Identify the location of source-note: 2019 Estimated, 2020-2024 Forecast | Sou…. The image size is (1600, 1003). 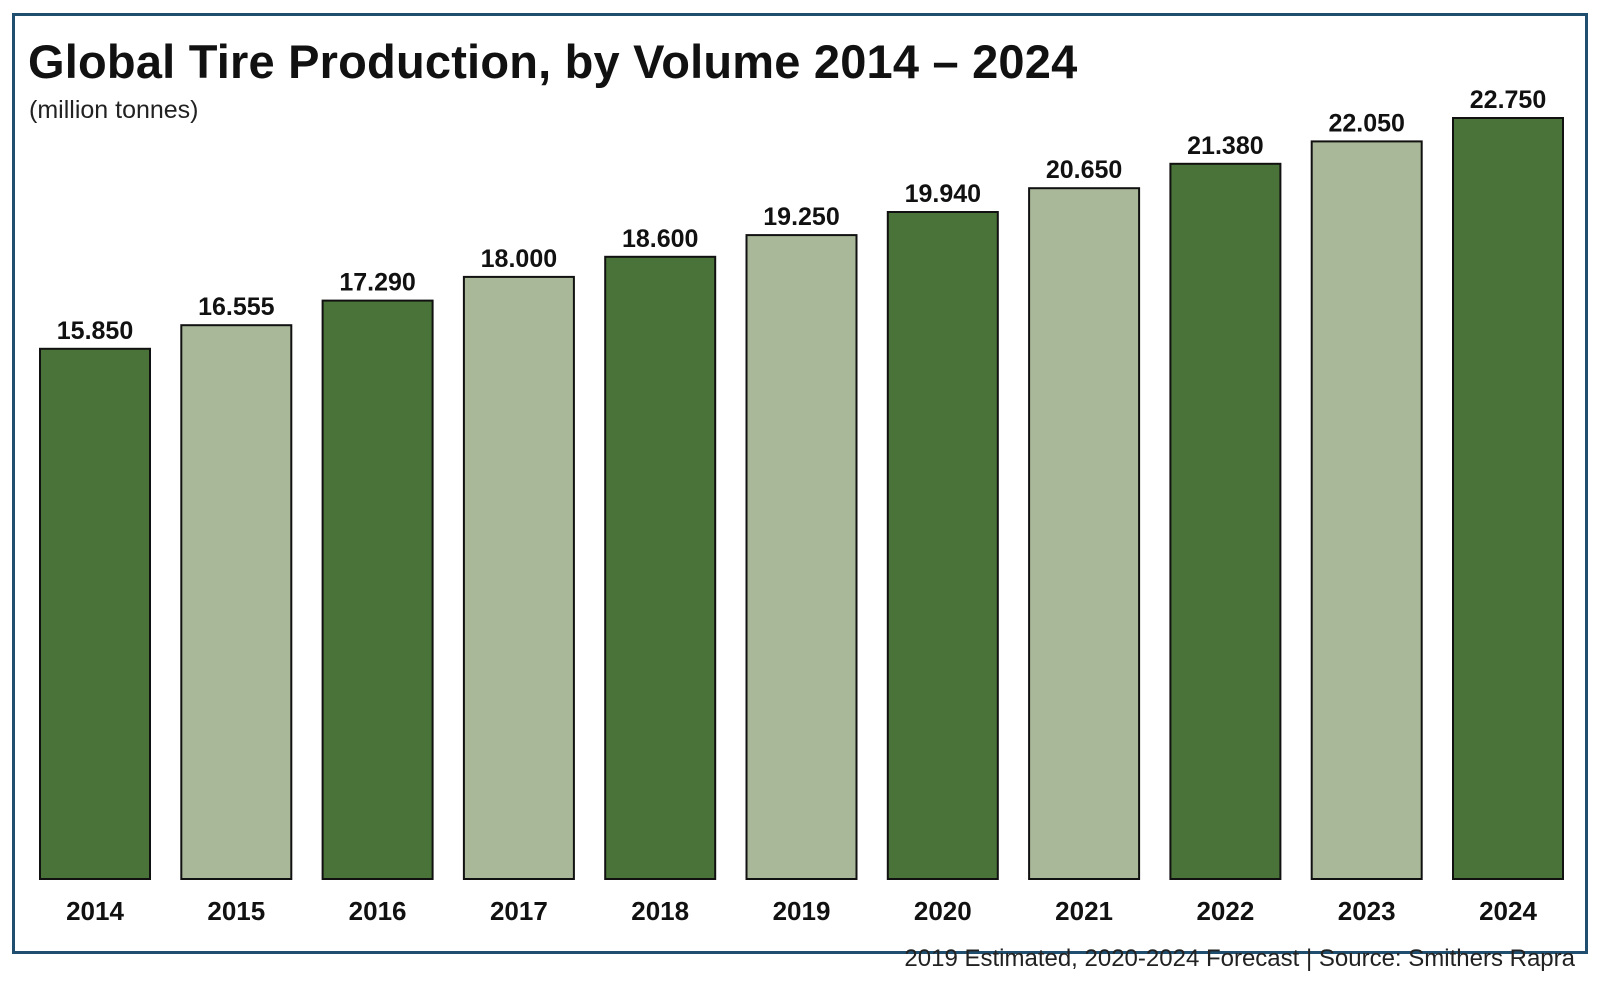
(1239, 958).